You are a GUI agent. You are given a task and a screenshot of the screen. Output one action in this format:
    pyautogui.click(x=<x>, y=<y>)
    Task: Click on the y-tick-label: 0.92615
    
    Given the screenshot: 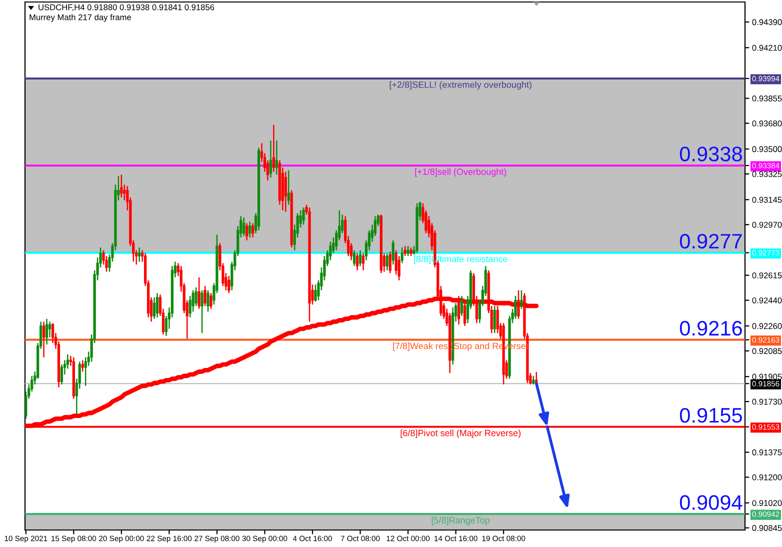 What is the action you would take?
    pyautogui.click(x=767, y=275)
    